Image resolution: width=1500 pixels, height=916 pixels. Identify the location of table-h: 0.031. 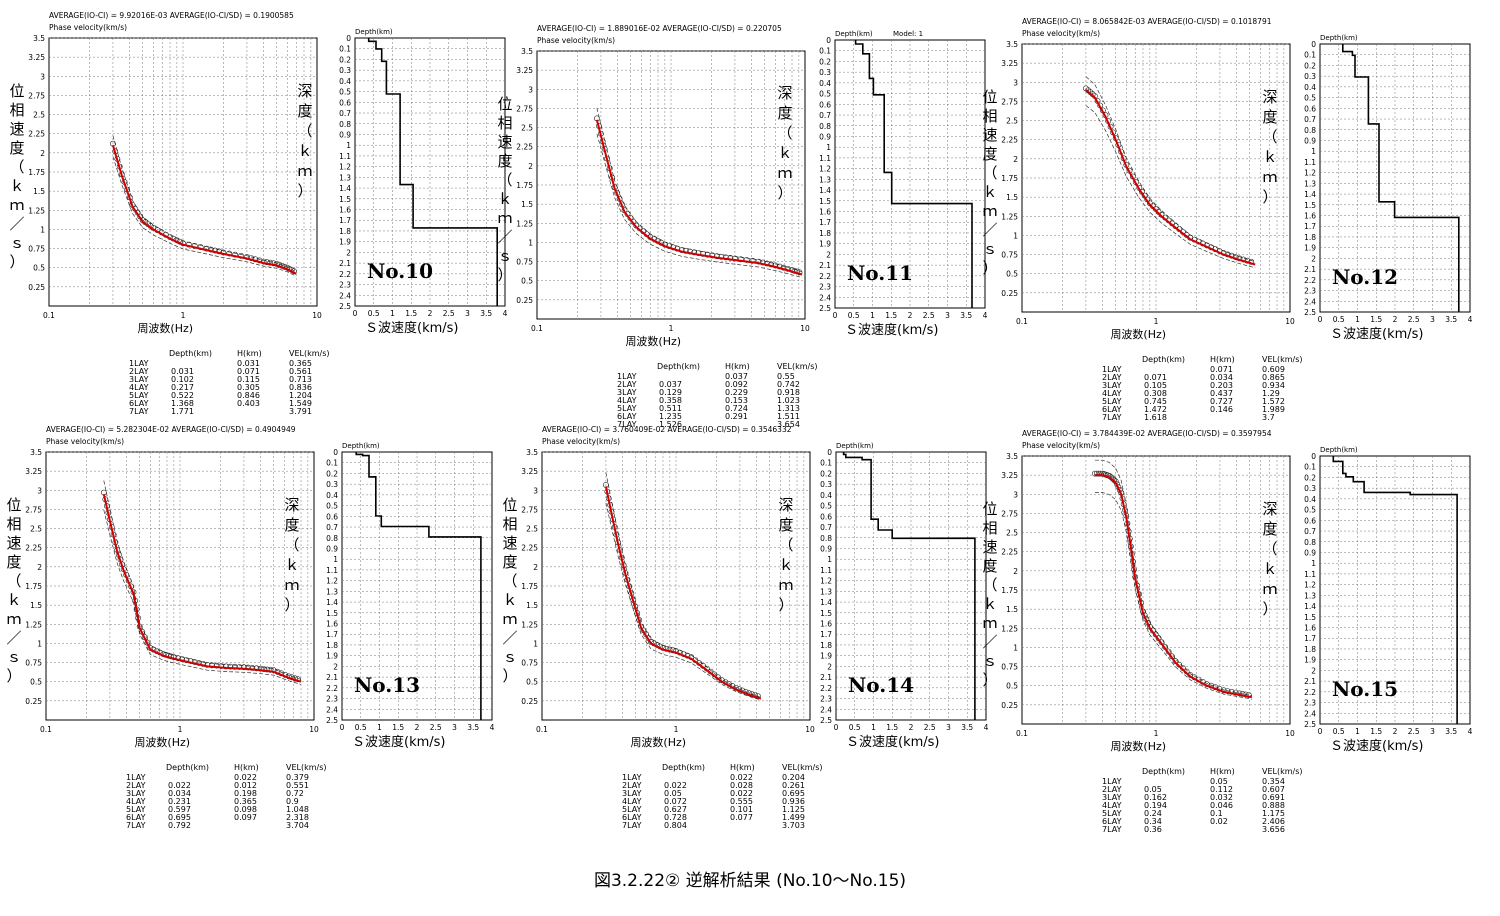
(248, 363).